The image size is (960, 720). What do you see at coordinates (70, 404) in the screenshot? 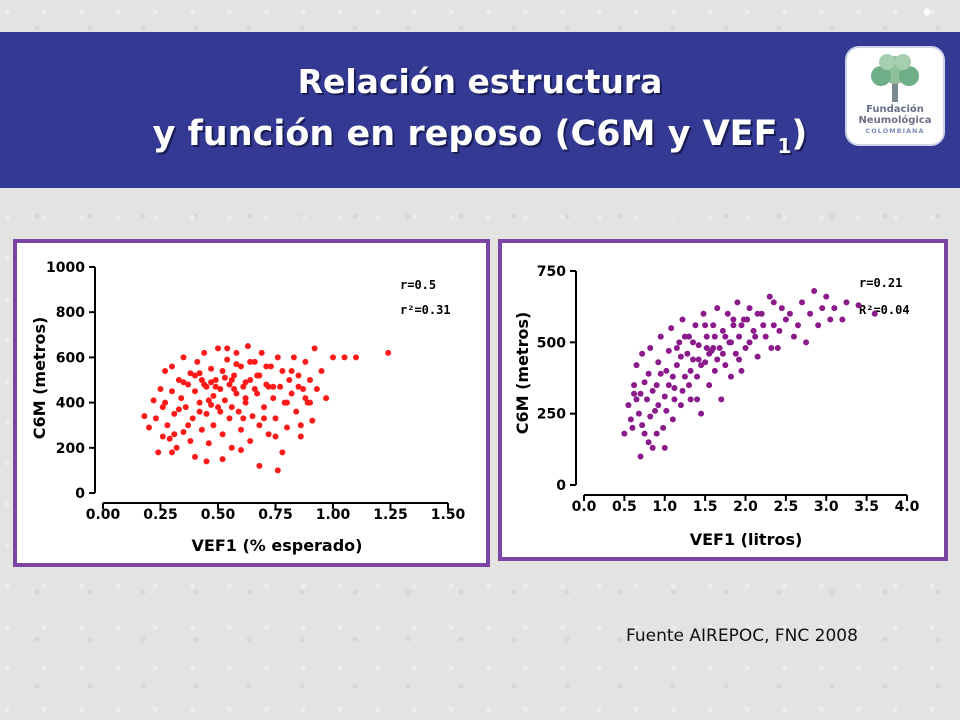
I see `y-tick-label: 400` at bounding box center [70, 404].